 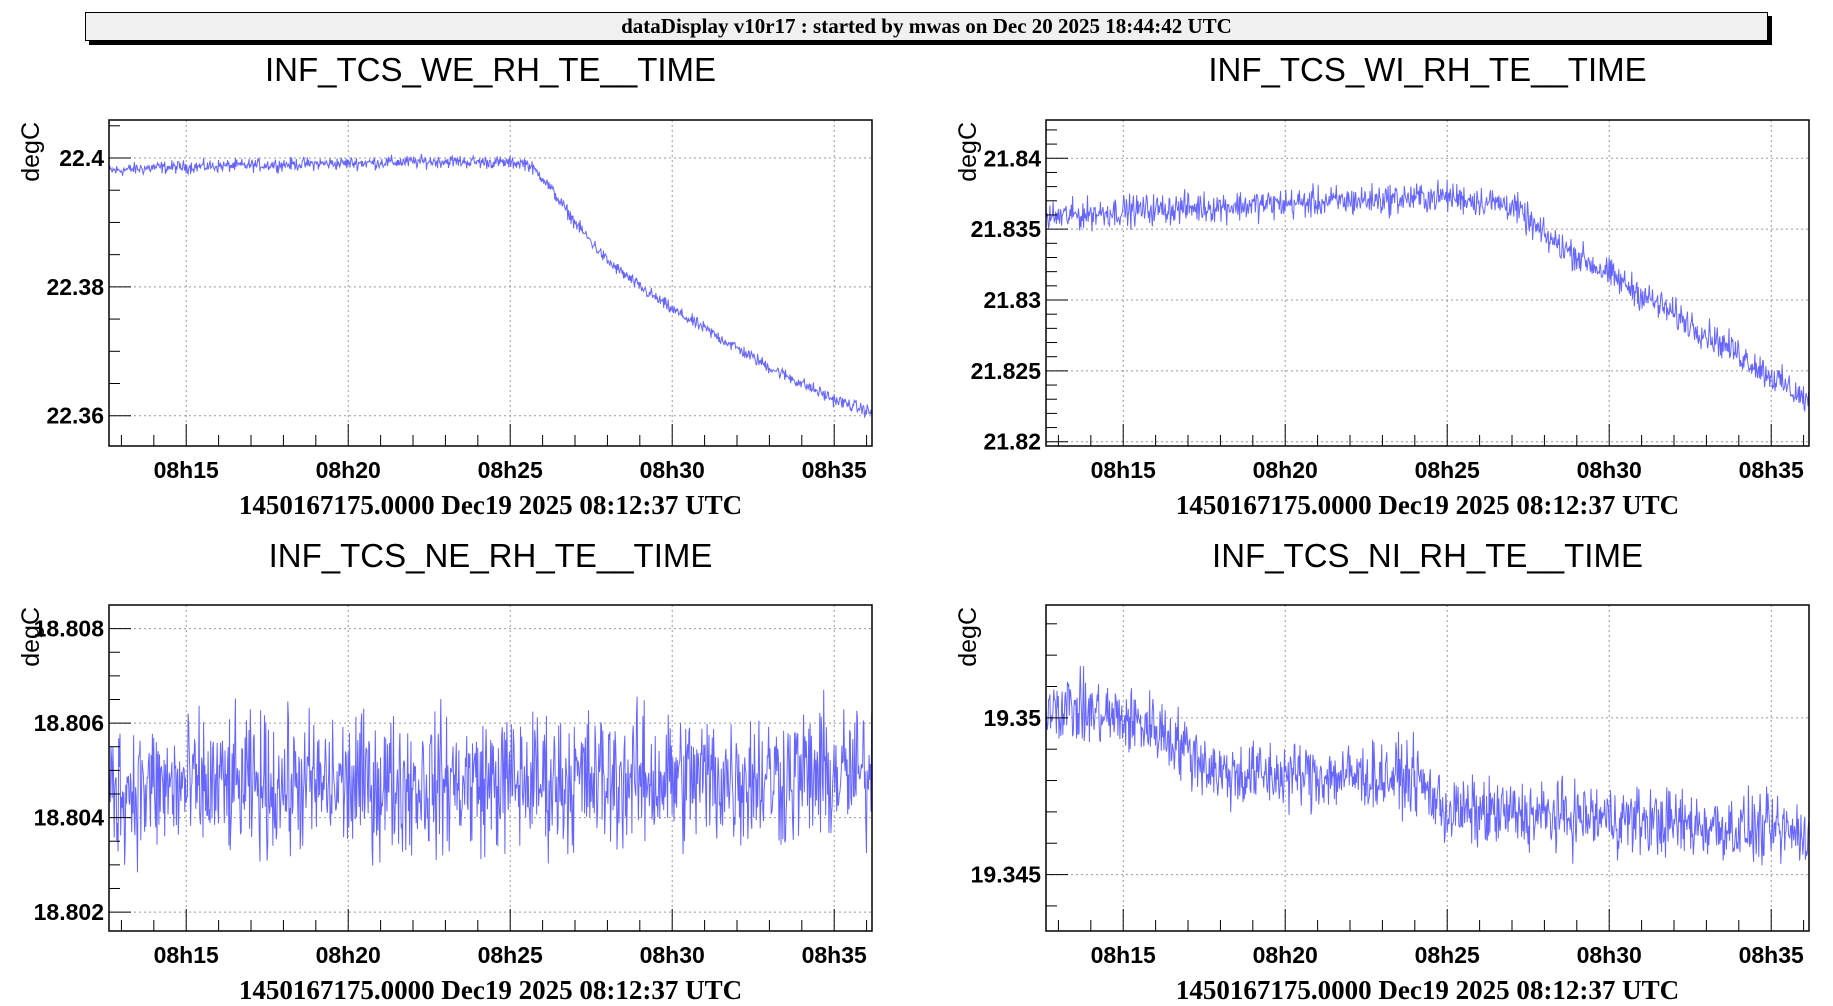 What do you see at coordinates (490, 69) in the screenshot?
I see `chart-title: INF_TCS_WE_RH_TE__TIME` at bounding box center [490, 69].